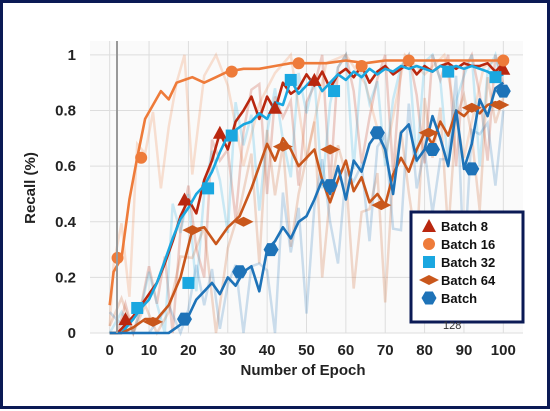 Image resolution: width=550 pixels, height=411 pixels. Describe the element at coordinates (72, 55) in the screenshot. I see `y-tick-label: 1` at that location.